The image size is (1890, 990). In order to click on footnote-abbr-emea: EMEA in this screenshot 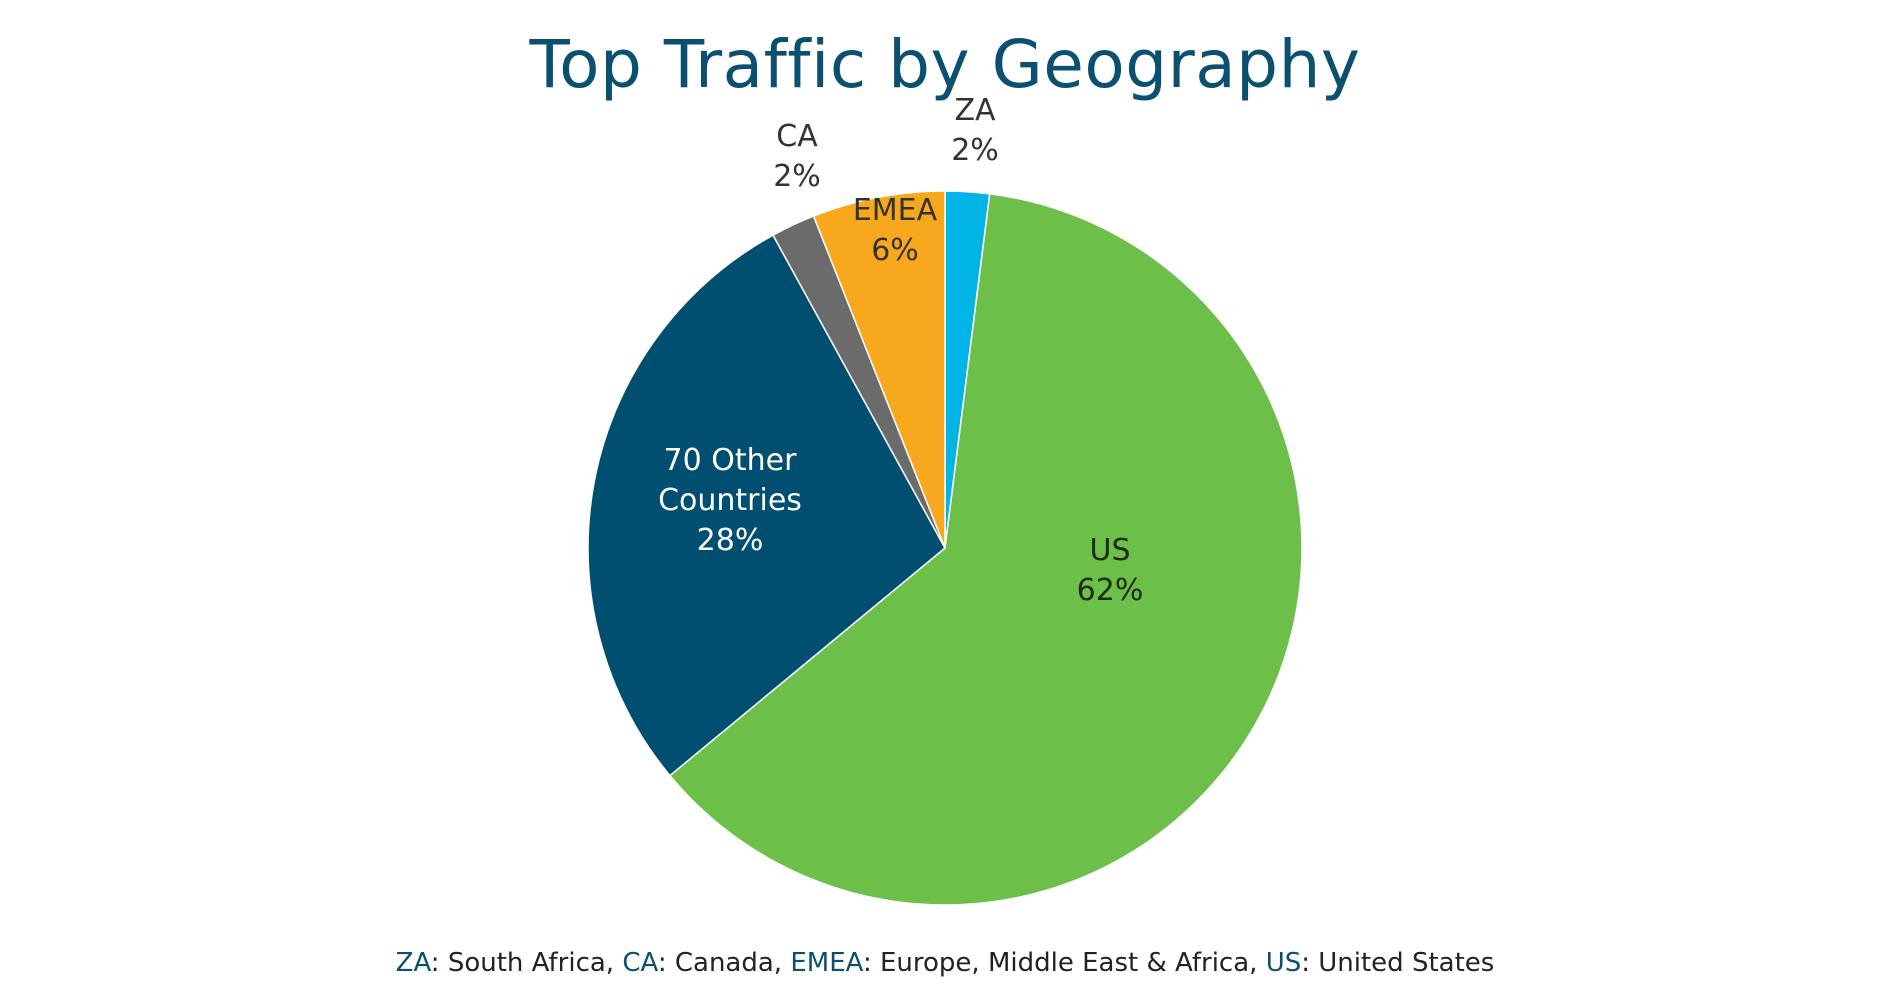, I will do `click(826, 963)`.